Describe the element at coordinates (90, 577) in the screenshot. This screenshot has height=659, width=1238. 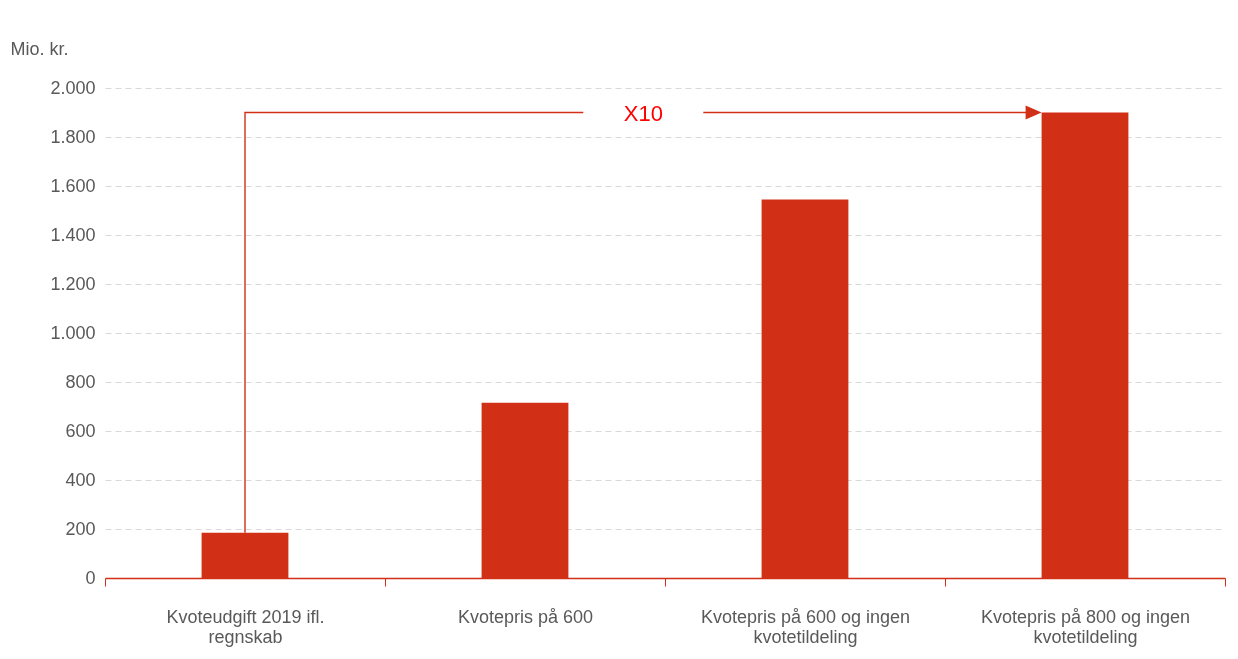
I see `y-tick-label: 0` at that location.